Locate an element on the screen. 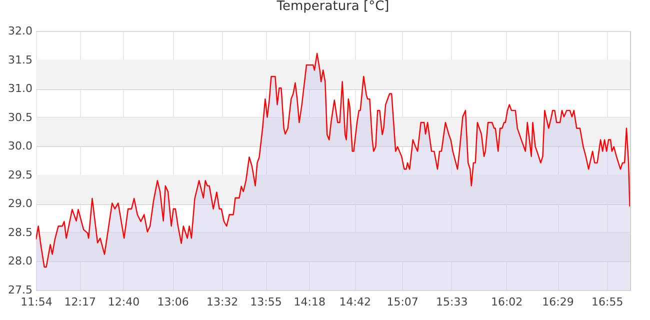 Image resolution: width=650 pixels, height=320 pixels. x-tick-label: 16:55 is located at coordinates (608, 302).